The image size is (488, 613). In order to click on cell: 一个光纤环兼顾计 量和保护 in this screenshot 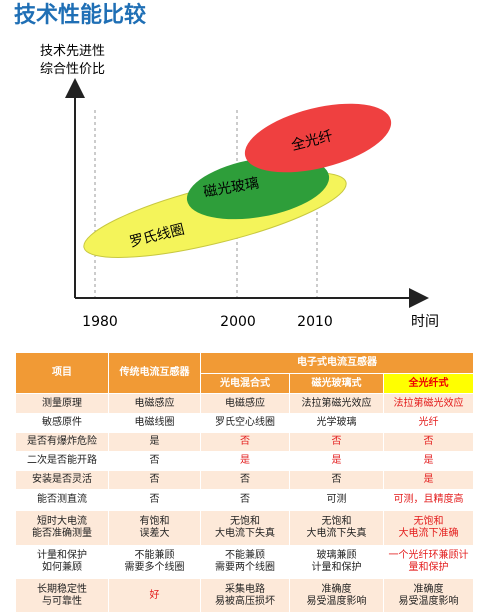, I will do `click(428, 562)`.